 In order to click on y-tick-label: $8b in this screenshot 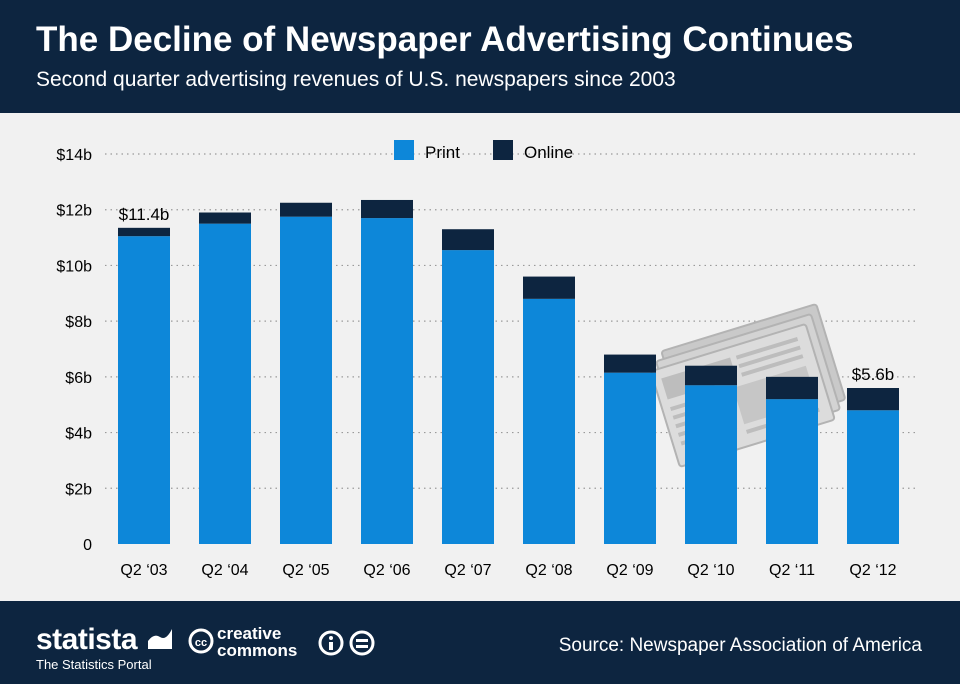, I will do `click(78, 322)`.